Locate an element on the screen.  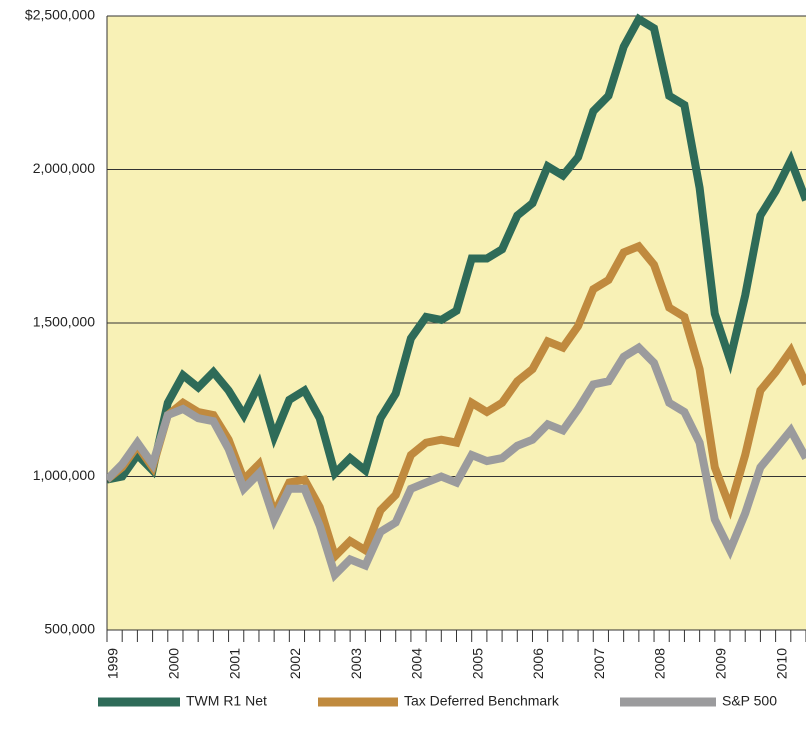
x-tick-label: 2002 is located at coordinates (295, 663).